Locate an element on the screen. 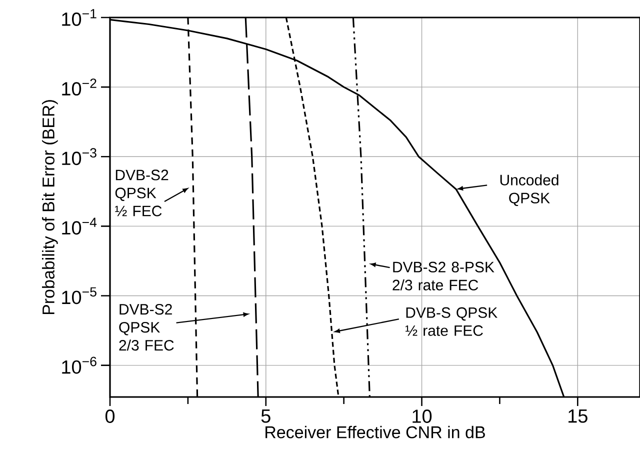  annotation: DVB-S2 8-PSK 2/3 rate FEC is located at coordinates (443, 276).